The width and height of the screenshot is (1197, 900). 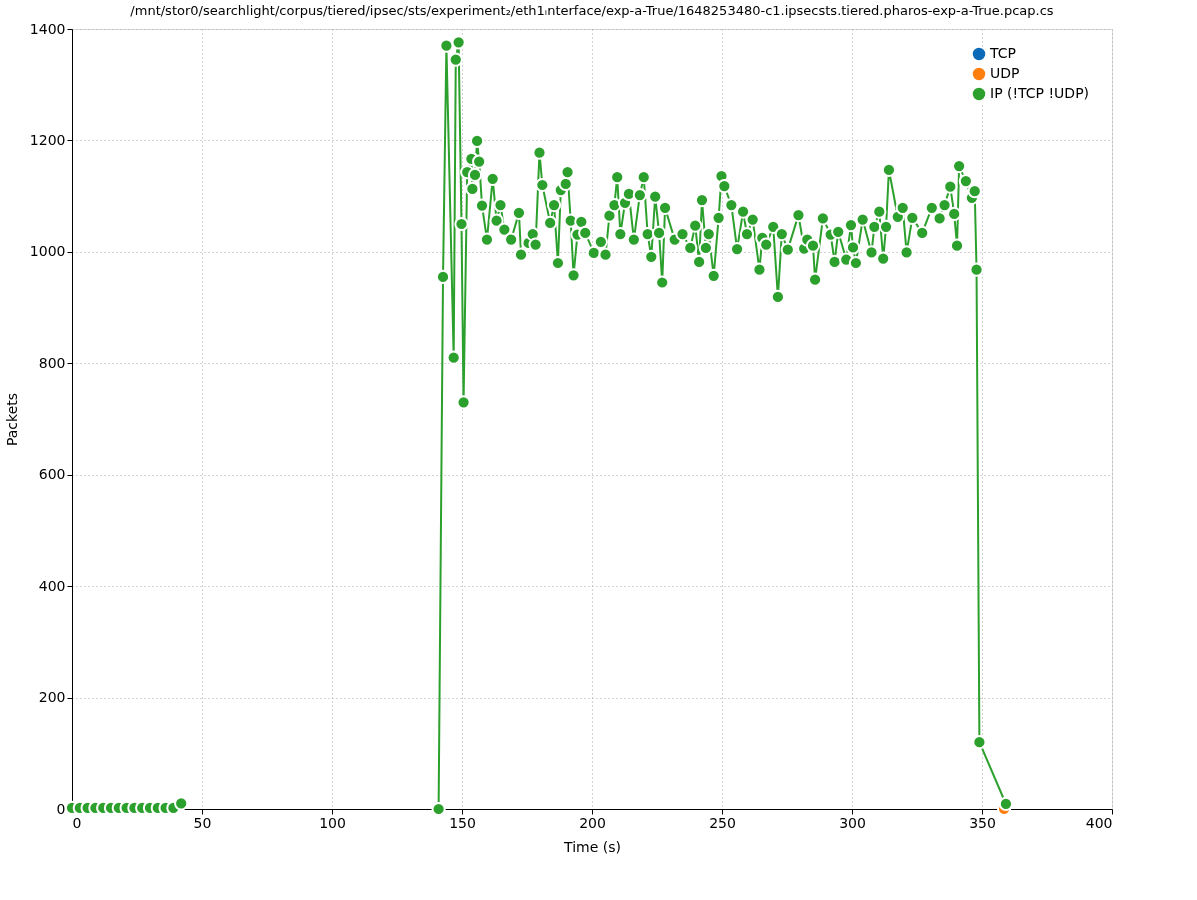 I want to click on x-tick-label: 250, so click(x=722, y=822).